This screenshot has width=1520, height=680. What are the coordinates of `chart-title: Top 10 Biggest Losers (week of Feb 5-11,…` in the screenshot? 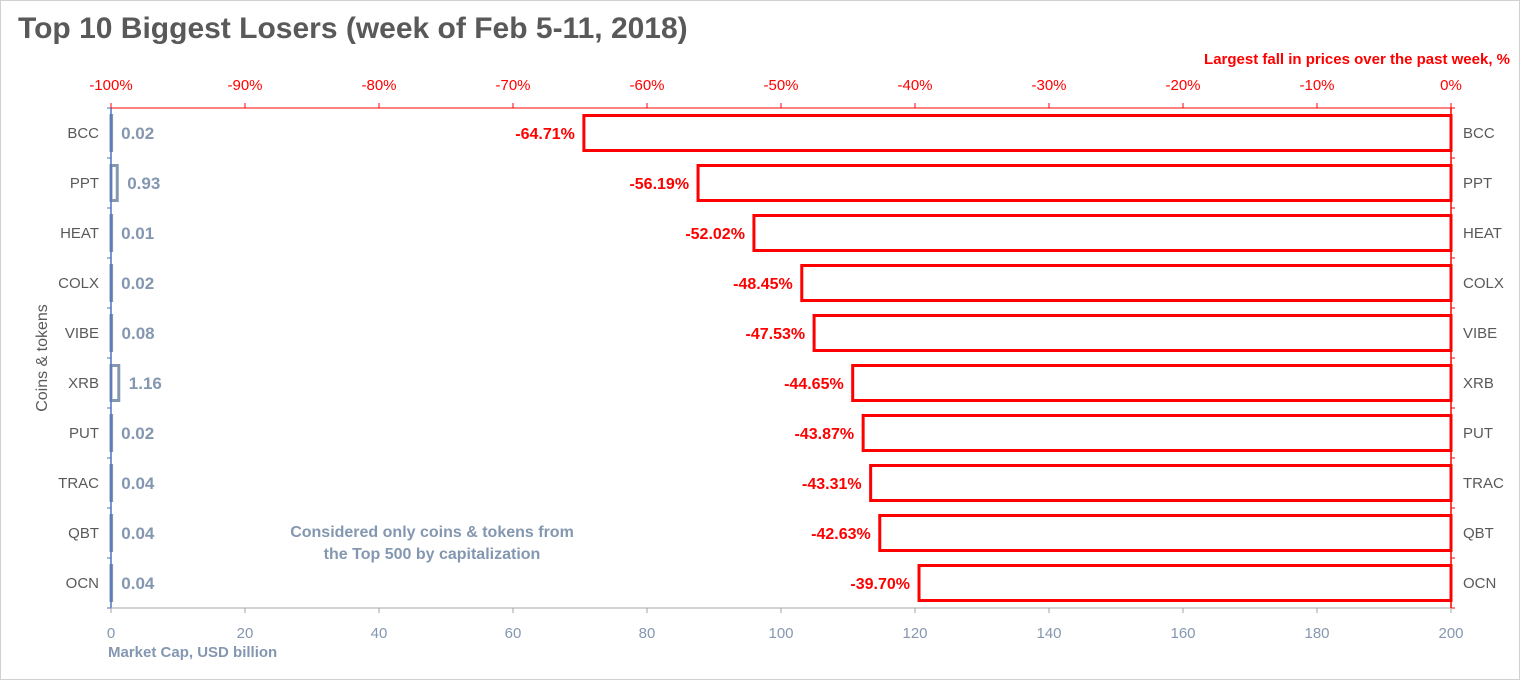 It's located at (353, 28).